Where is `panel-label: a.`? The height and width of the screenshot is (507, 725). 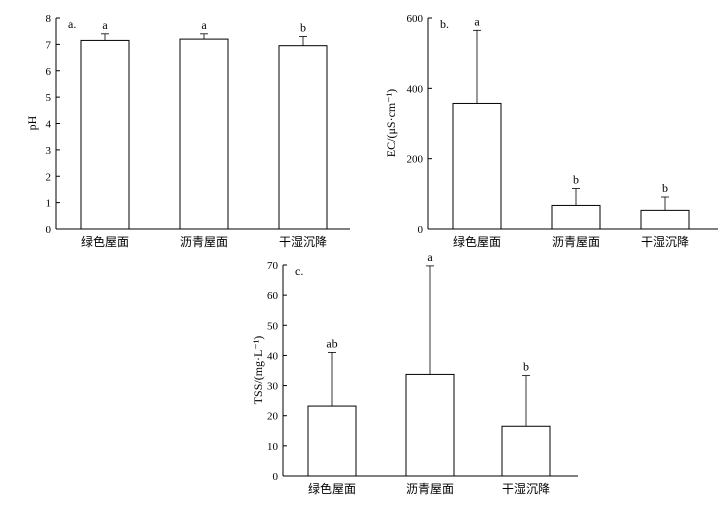
panel-label: a. is located at coordinates (72, 24).